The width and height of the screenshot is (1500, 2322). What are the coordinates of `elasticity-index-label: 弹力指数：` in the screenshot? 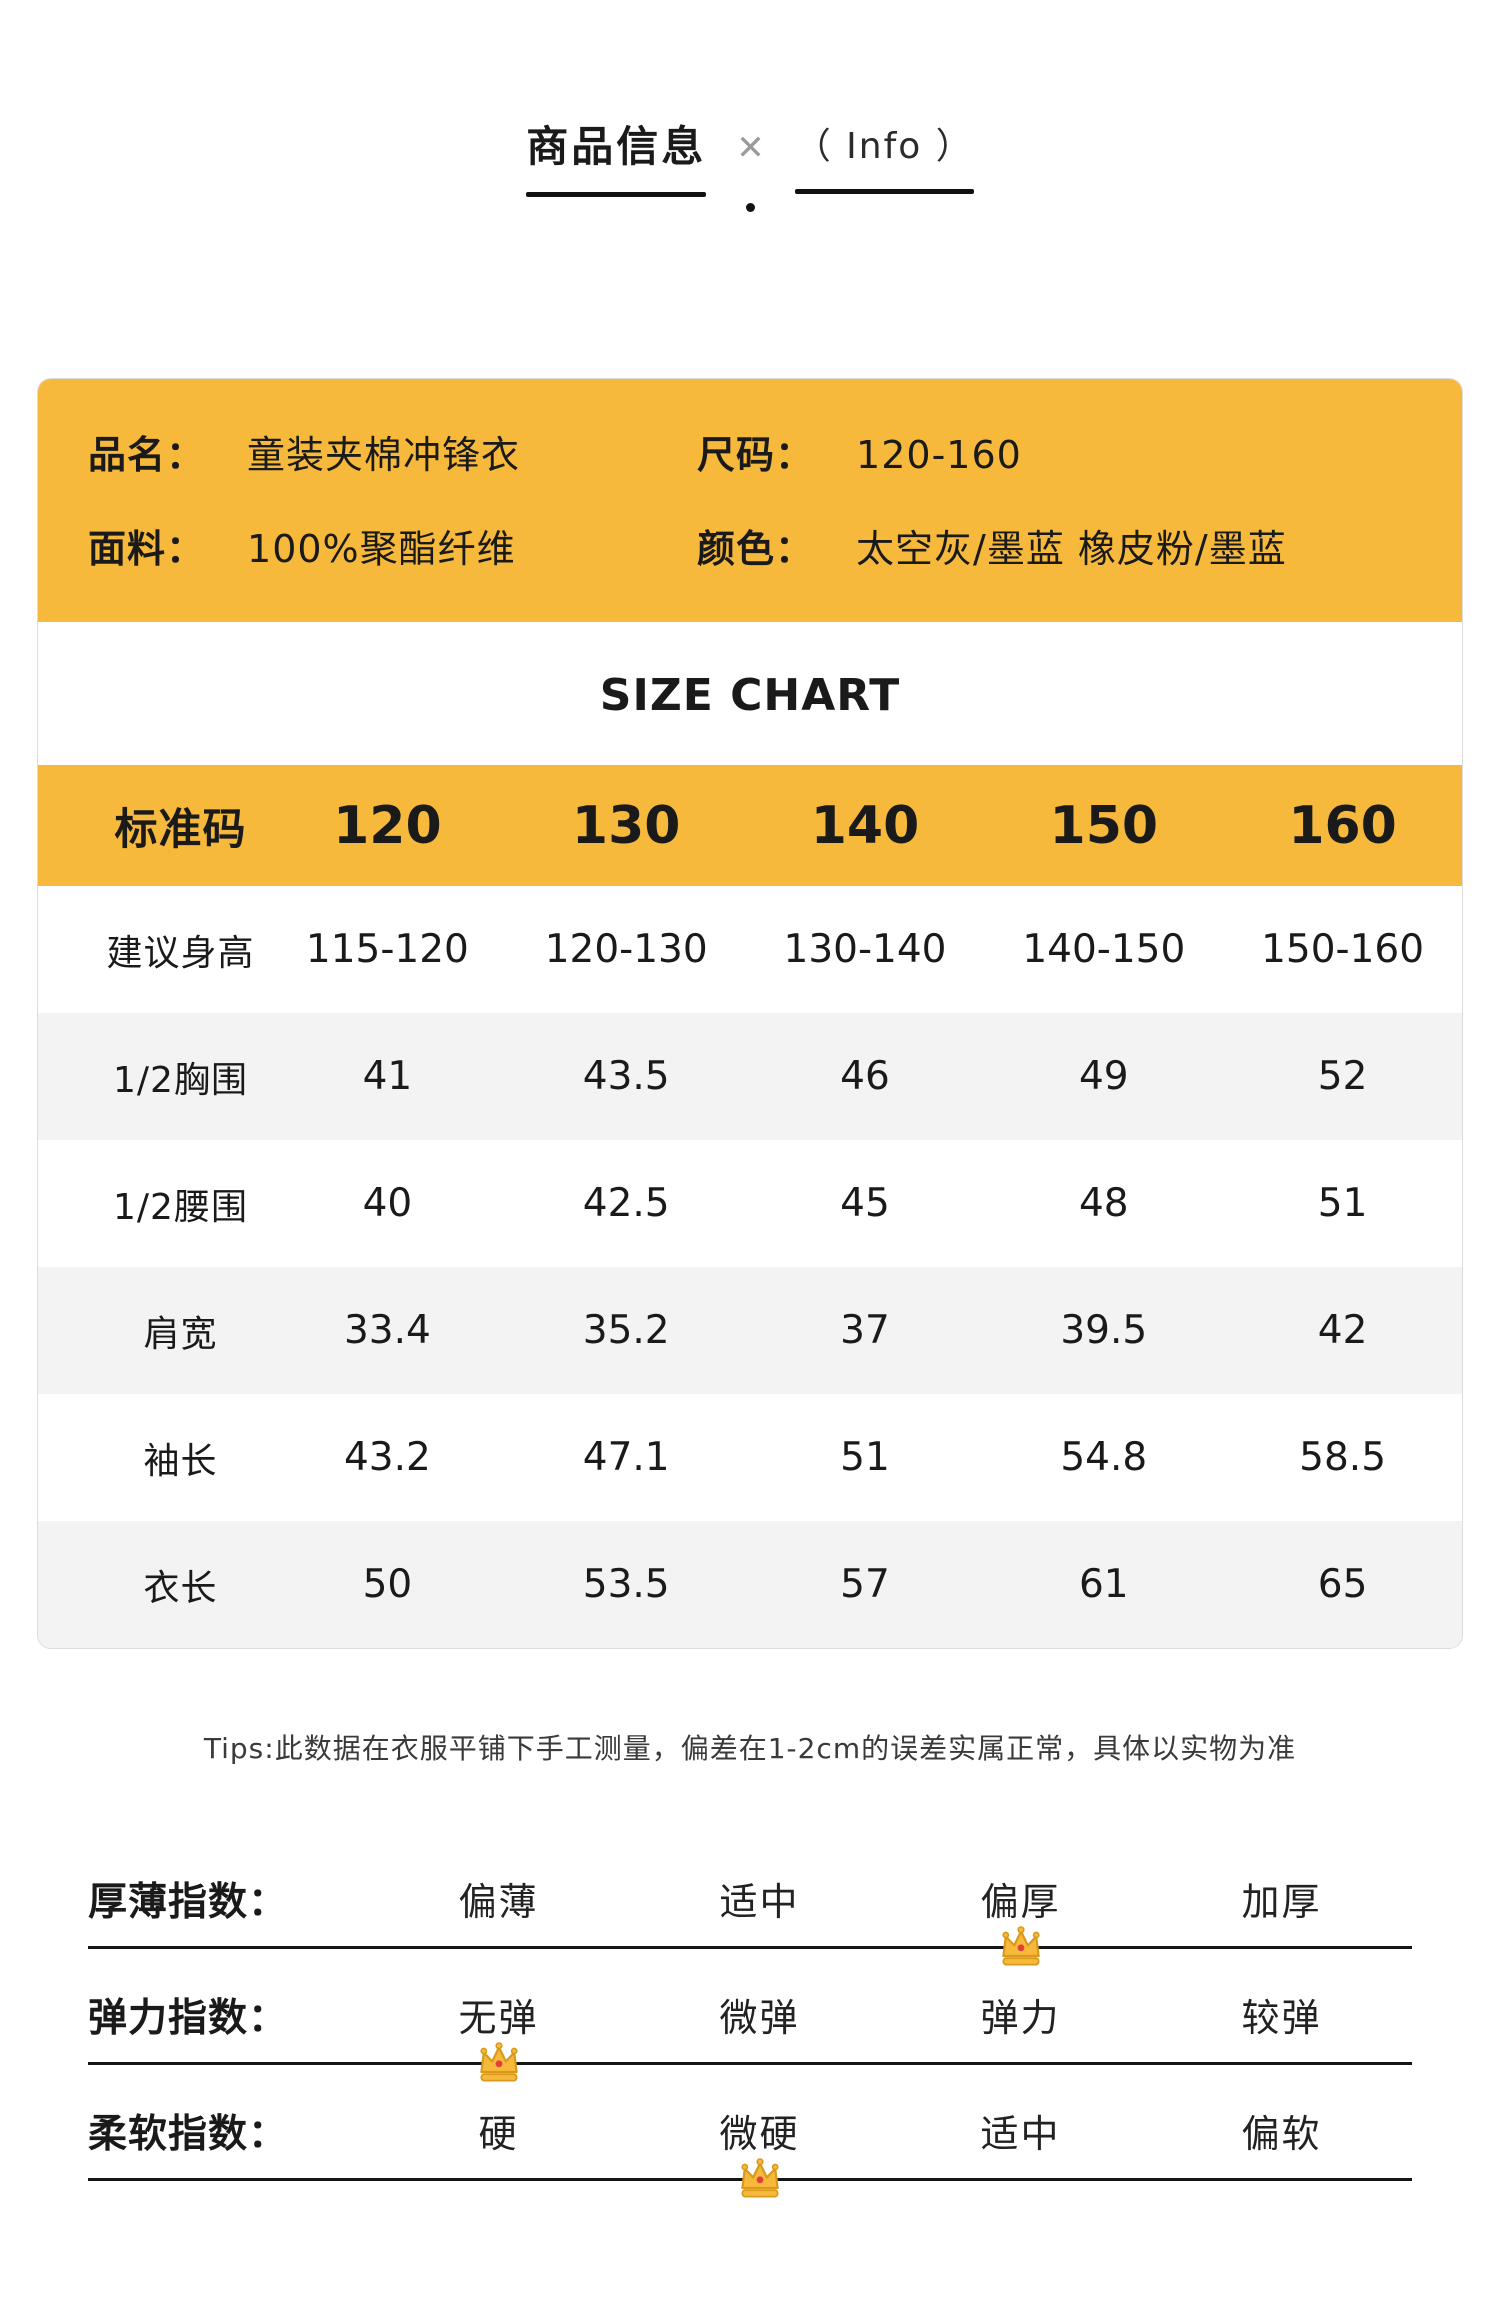 It's located at (188, 2018).